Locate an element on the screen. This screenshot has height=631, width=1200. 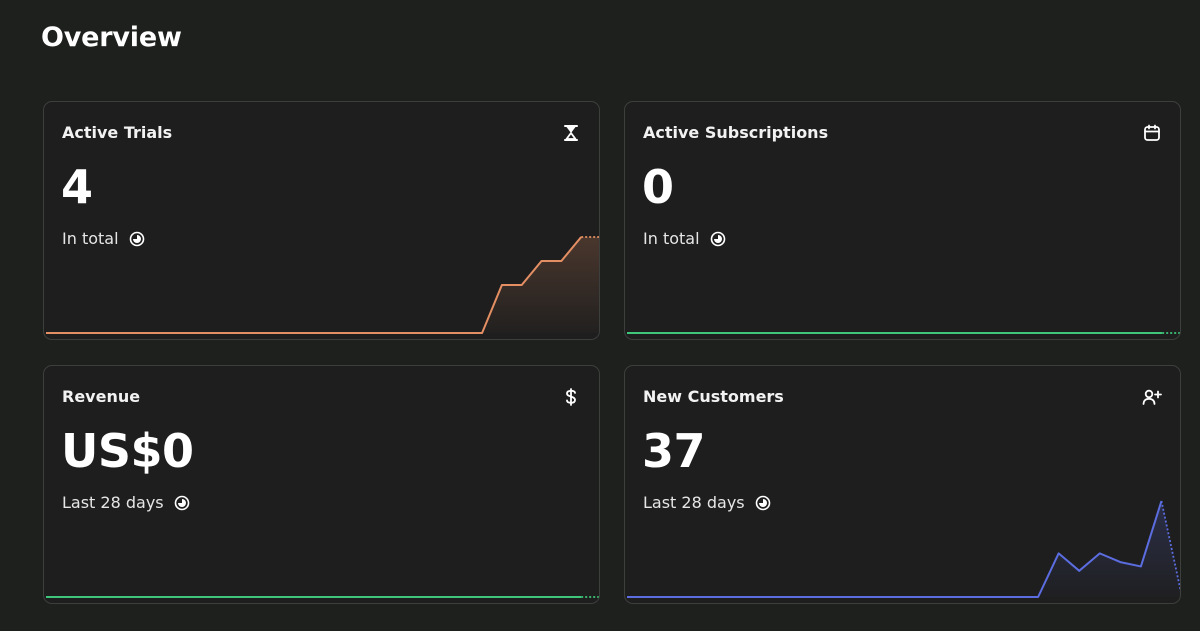
card-title: New Customers is located at coordinates (713, 396).